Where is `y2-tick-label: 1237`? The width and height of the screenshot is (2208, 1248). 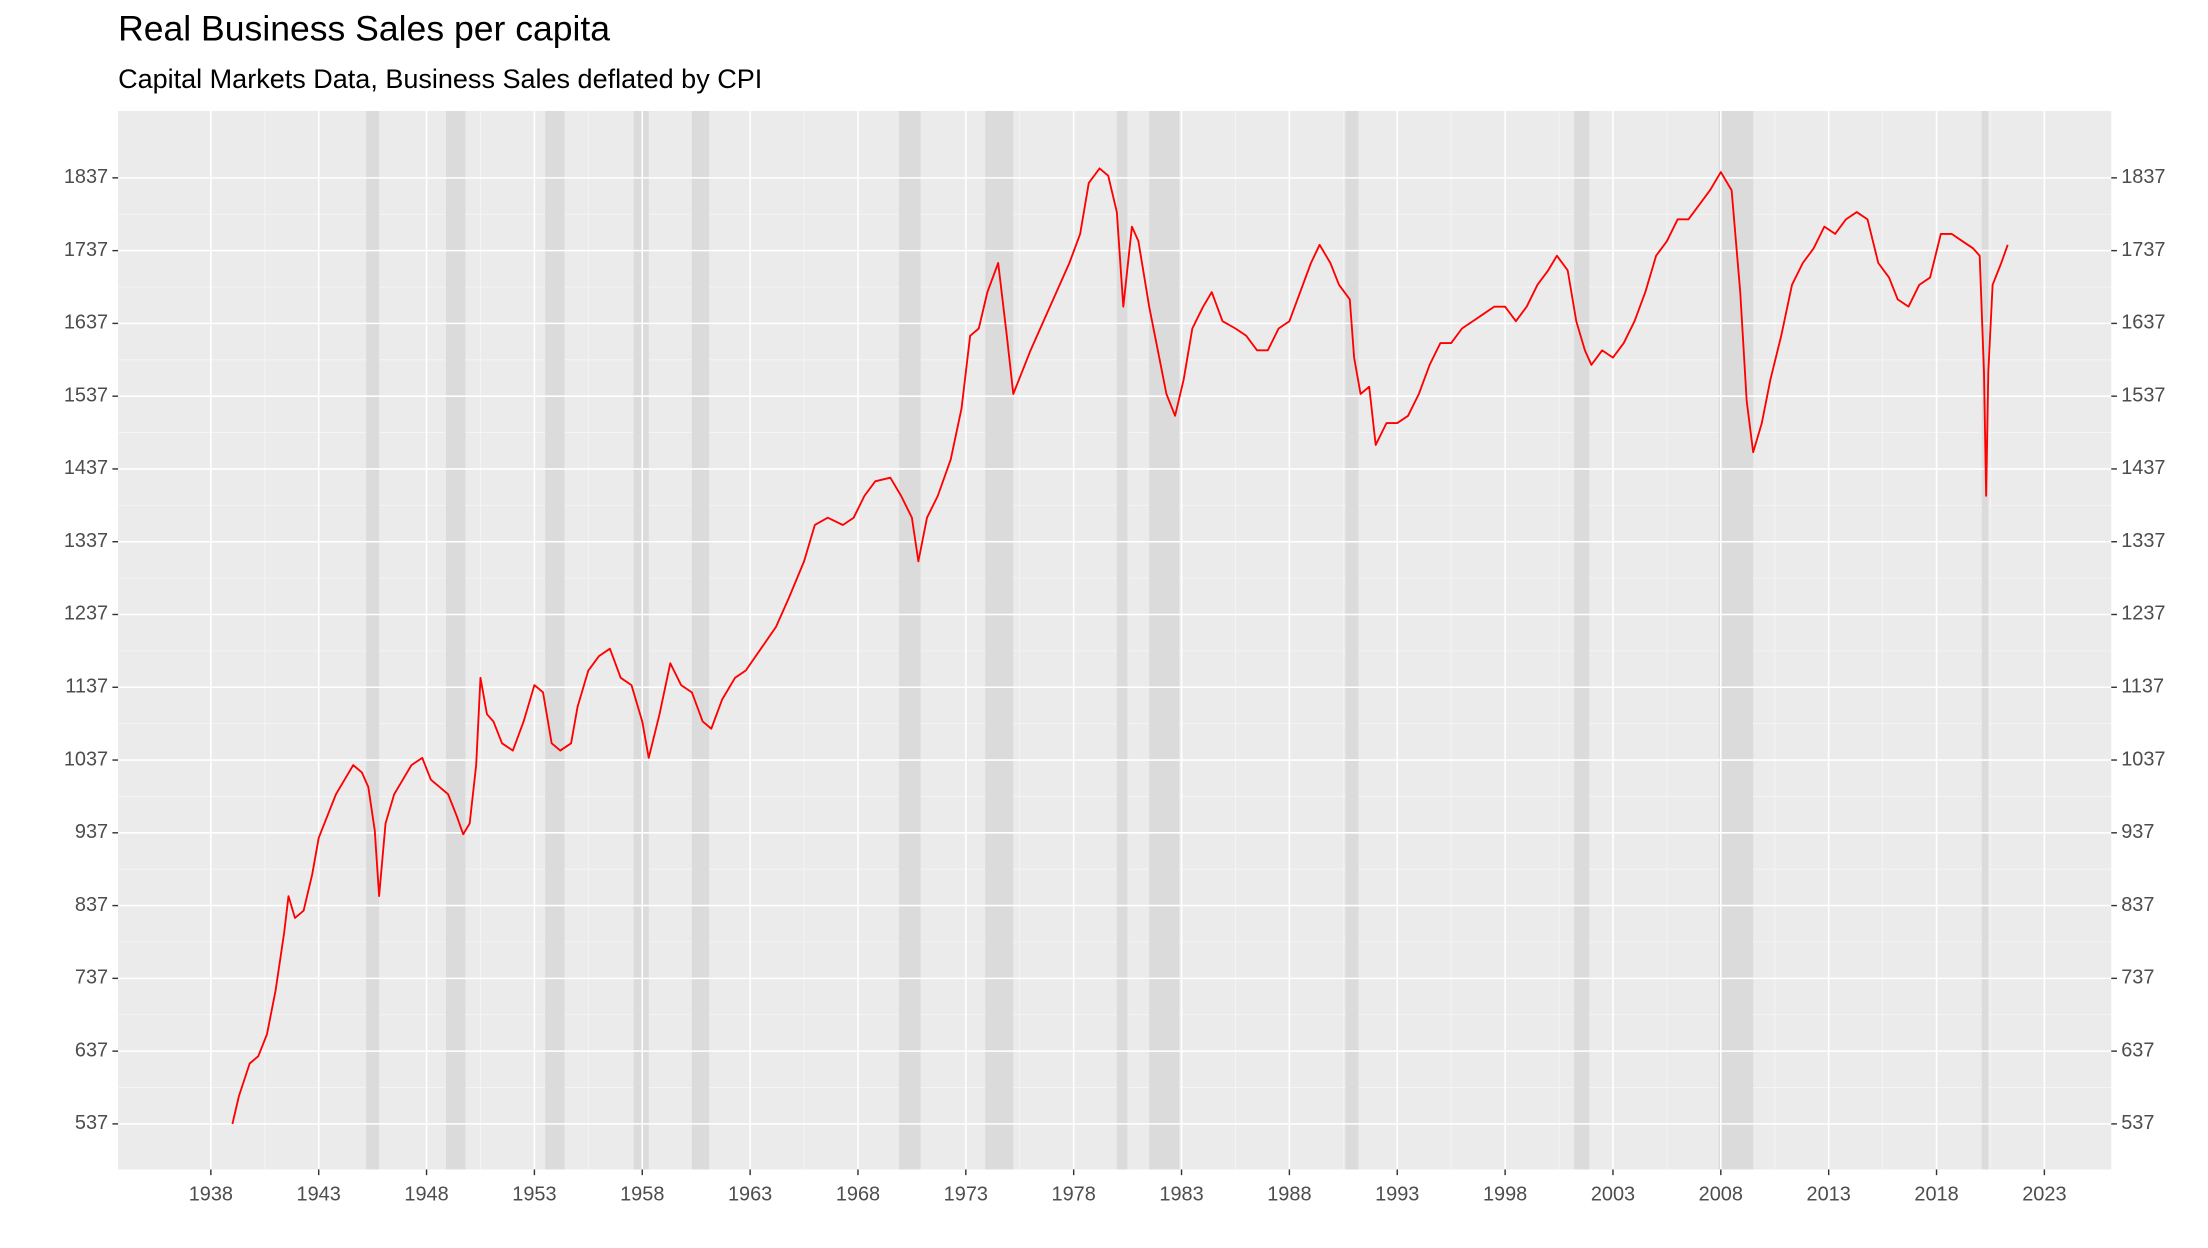
y2-tick-label: 1237 is located at coordinates (2143, 614).